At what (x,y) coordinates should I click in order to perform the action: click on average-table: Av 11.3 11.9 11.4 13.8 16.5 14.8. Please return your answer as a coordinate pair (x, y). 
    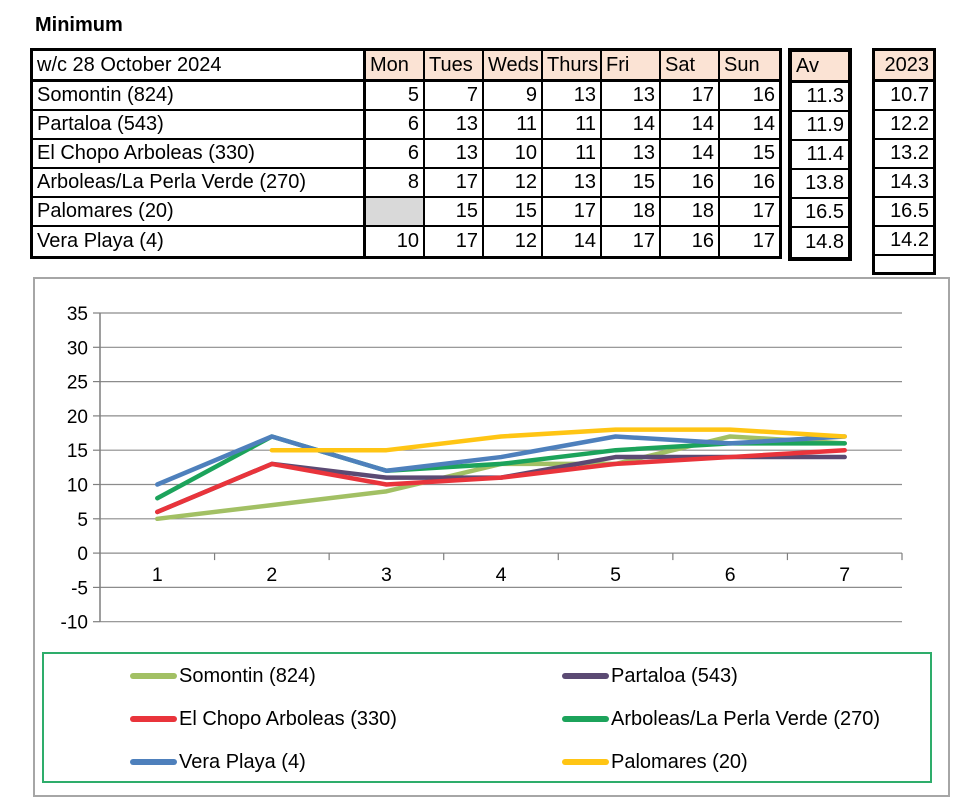
    Looking at the image, I should click on (820, 154).